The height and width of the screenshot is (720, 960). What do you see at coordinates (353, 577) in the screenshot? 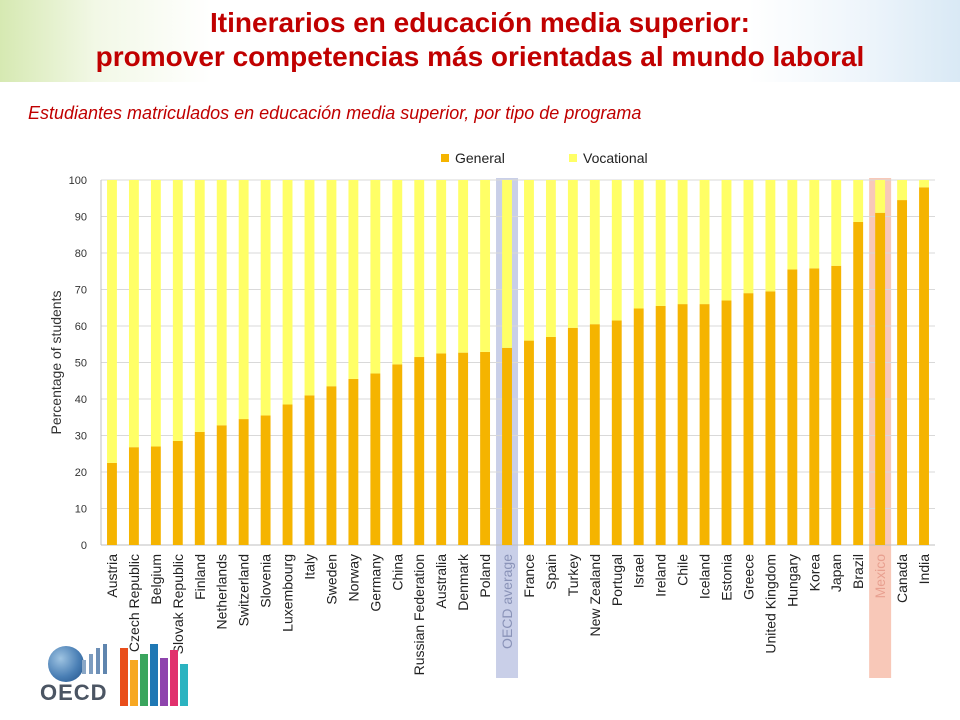
I see `x-tick-label: Norway` at bounding box center [353, 577].